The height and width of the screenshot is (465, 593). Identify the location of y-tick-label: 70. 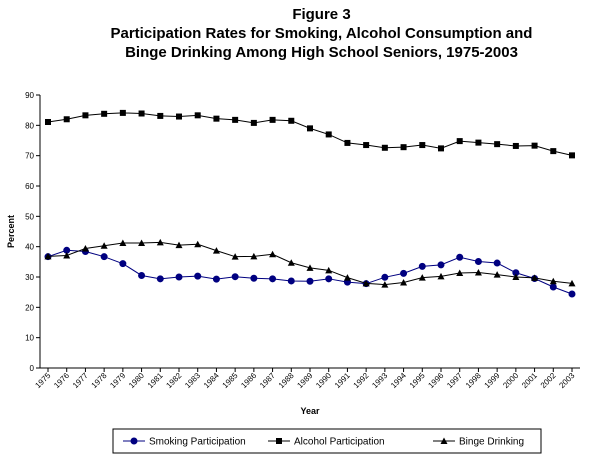
(29, 156).